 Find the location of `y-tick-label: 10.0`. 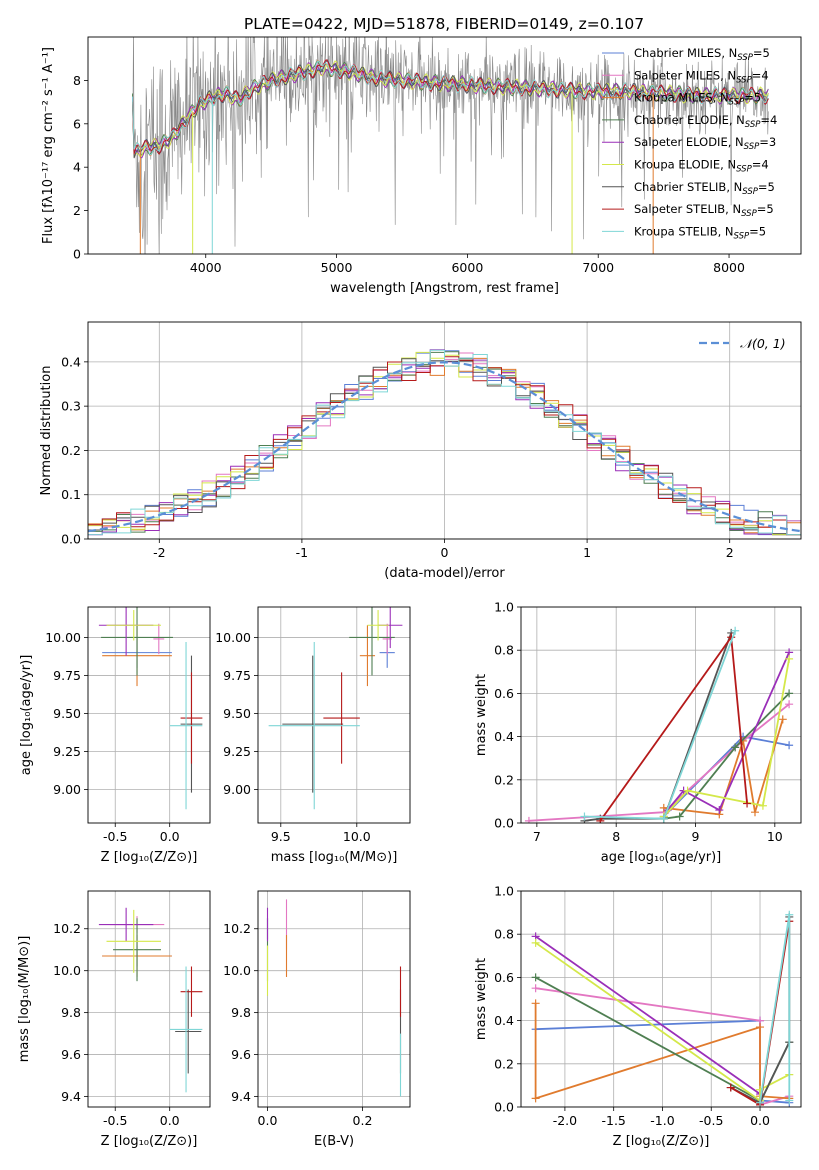

y-tick-label: 10.0 is located at coordinates (237, 970).